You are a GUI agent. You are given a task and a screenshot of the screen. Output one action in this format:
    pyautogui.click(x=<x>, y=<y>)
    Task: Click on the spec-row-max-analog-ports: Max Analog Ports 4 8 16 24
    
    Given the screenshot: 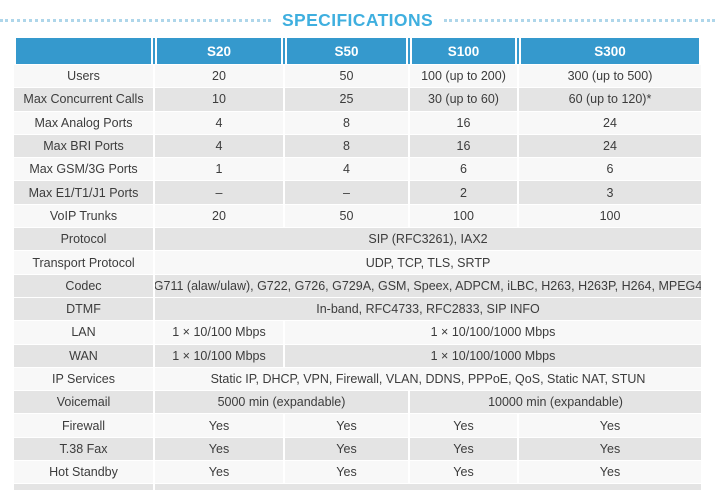 What is the action you would take?
    pyautogui.click(x=357, y=122)
    